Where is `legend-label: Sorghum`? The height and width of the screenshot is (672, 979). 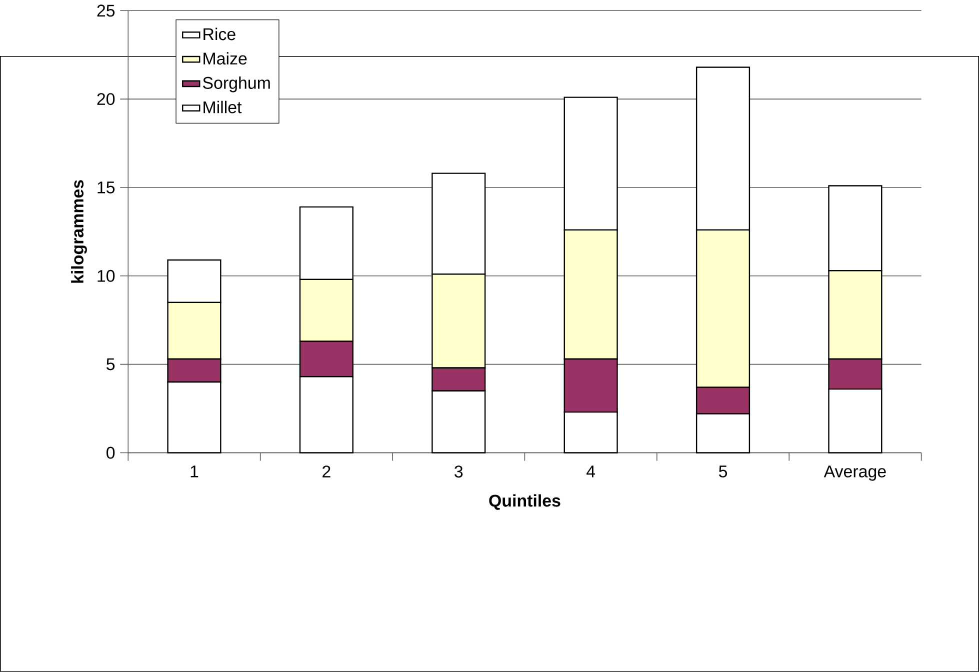 legend-label: Sorghum is located at coordinates (236, 84).